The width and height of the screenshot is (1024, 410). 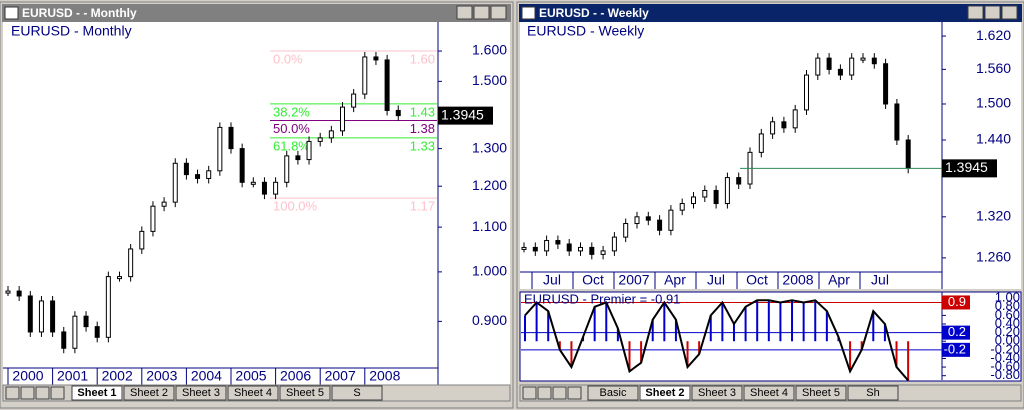 What do you see at coordinates (422, 128) in the screenshot?
I see `fib-value: 1.38` at bounding box center [422, 128].